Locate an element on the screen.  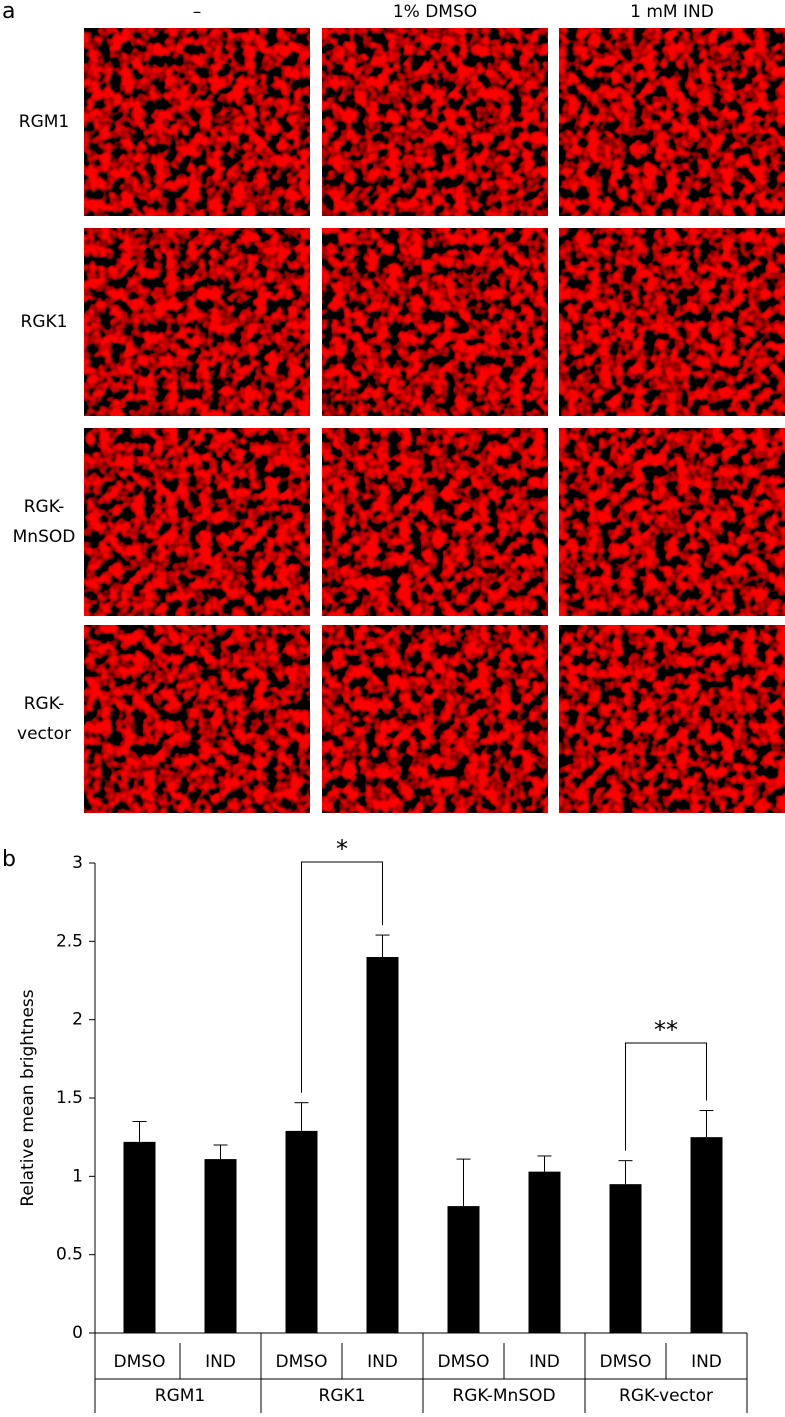
group-label: RGK-vector is located at coordinates (666, 1396).